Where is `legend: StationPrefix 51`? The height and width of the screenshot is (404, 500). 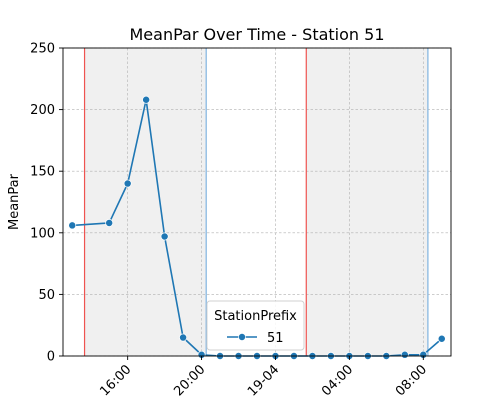 legend: StationPrefix 51 is located at coordinates (255, 325).